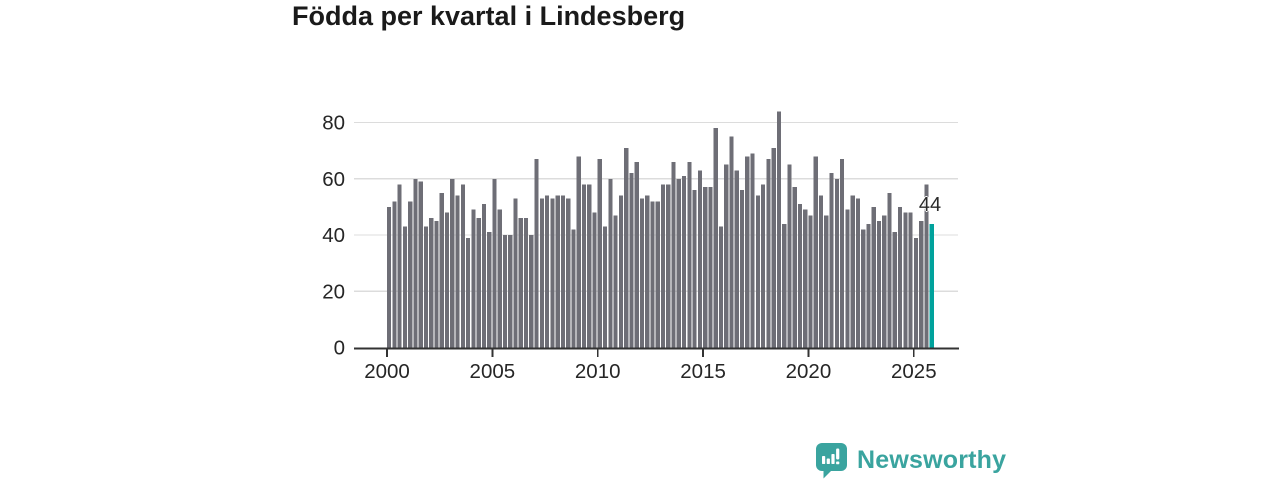 Image resolution: width=1280 pixels, height=480 pixels. Describe the element at coordinates (932, 460) in the screenshot. I see `newsworthy-wordmark: Newsworthy` at that location.